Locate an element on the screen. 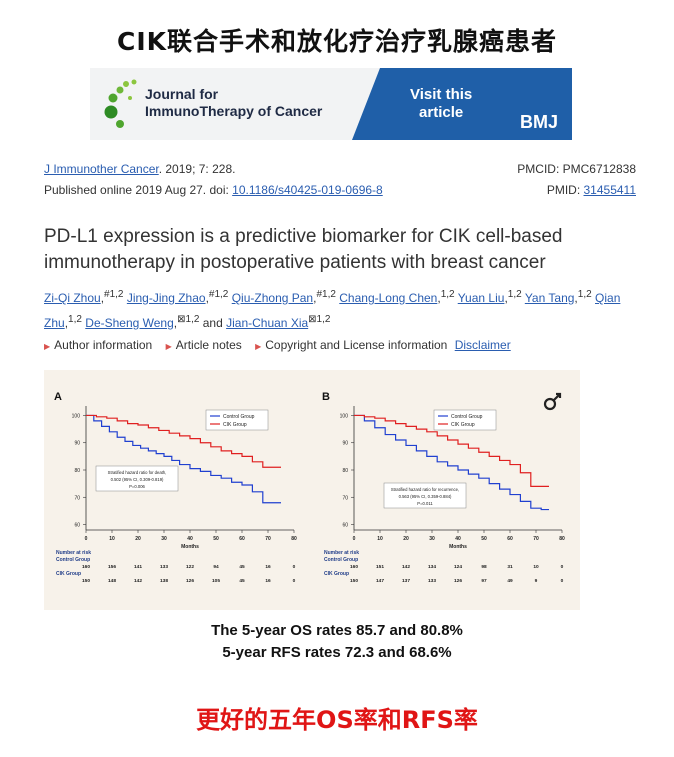 The height and width of the screenshot is (757, 674). risk-value: 142 is located at coordinates (406, 567).